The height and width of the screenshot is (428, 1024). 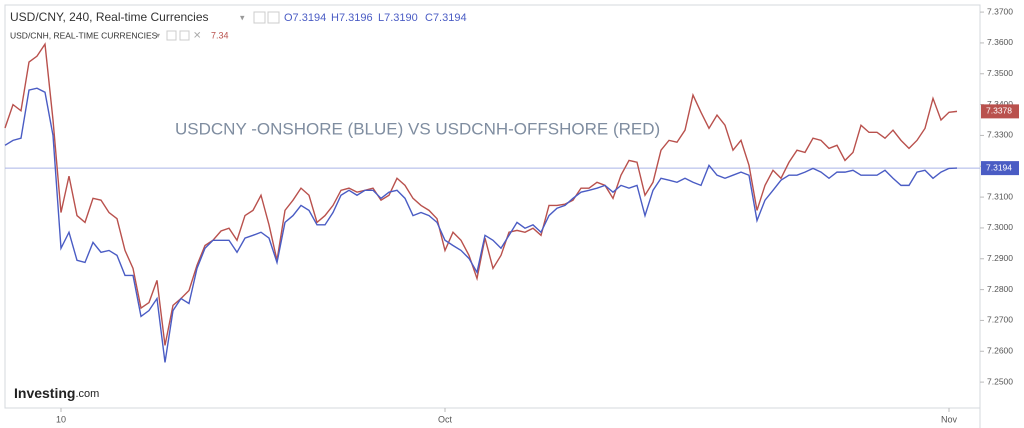 I want to click on y-tick-label: 7.2800, so click(x=1000, y=289).